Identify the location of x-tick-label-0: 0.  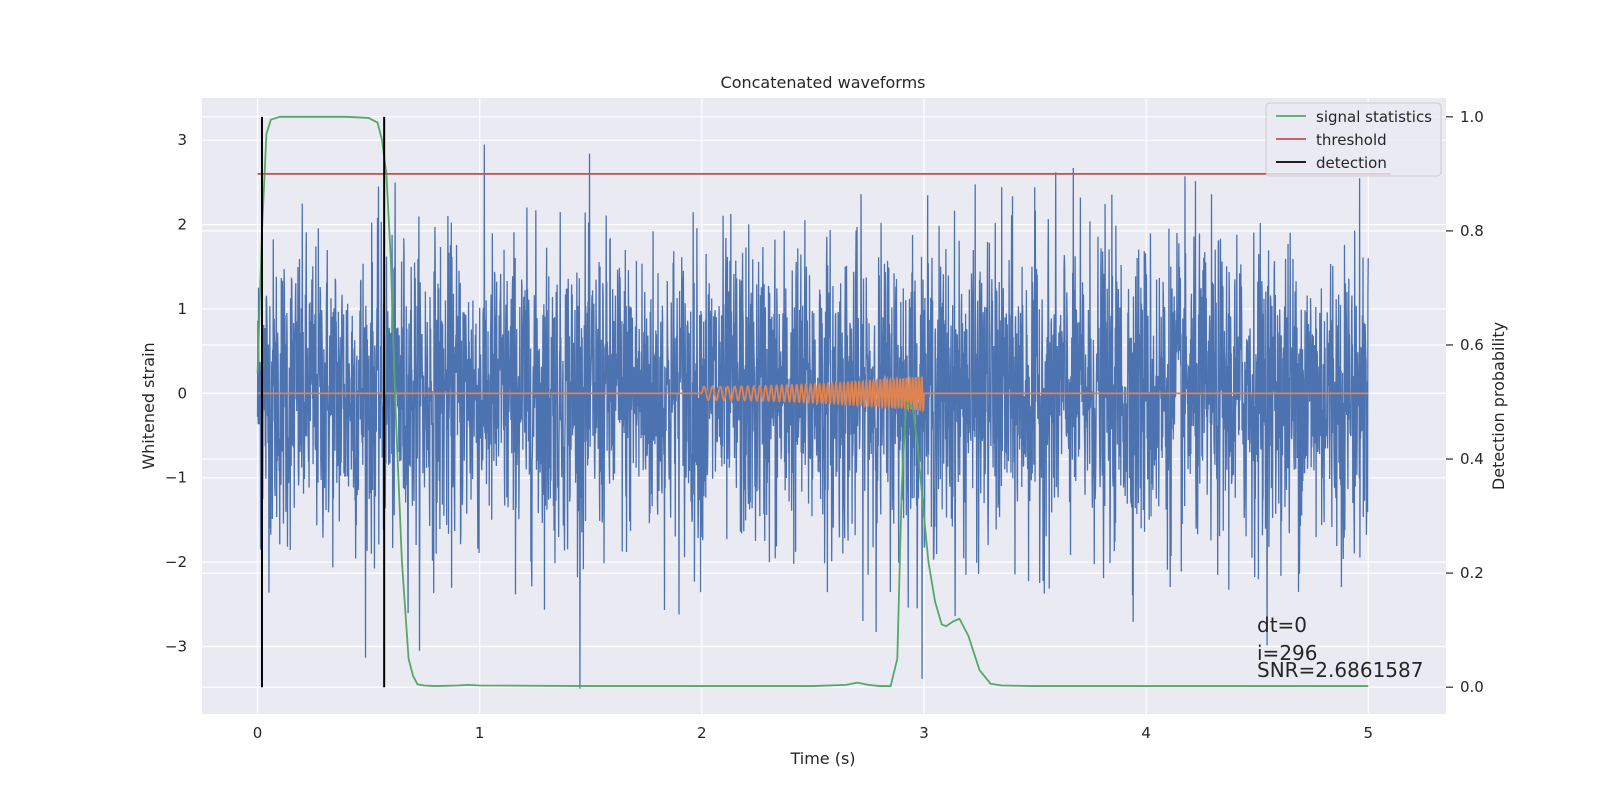
(258, 733).